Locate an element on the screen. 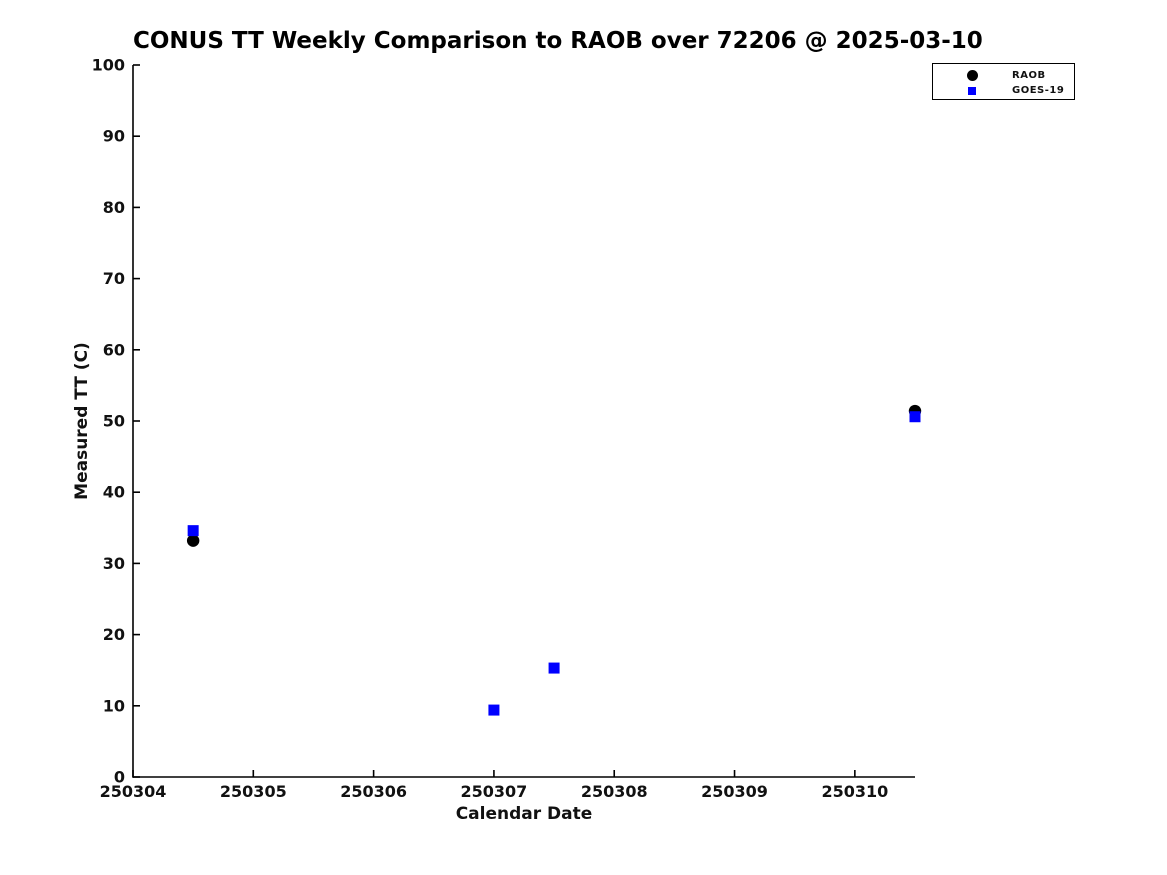 Image resolution: width=1167 pixels, height=875 pixels. y-tick-label: 40 is located at coordinates (114, 492).